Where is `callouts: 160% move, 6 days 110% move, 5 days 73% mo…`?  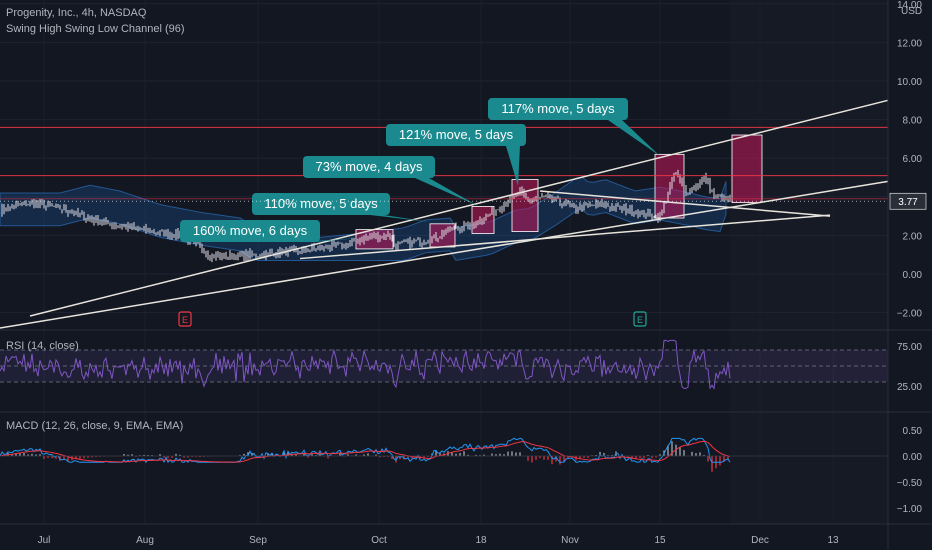
callouts: 160% move, 6 days 110% move, 5 days 73% mo… is located at coordinates (420, 170).